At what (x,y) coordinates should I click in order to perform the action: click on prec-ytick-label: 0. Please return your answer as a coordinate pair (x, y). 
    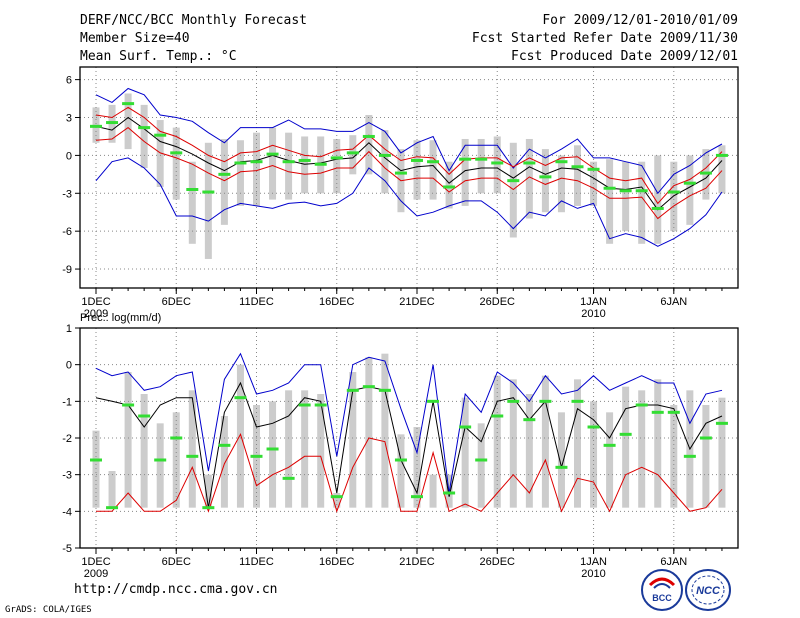
    Looking at the image, I should click on (69, 366).